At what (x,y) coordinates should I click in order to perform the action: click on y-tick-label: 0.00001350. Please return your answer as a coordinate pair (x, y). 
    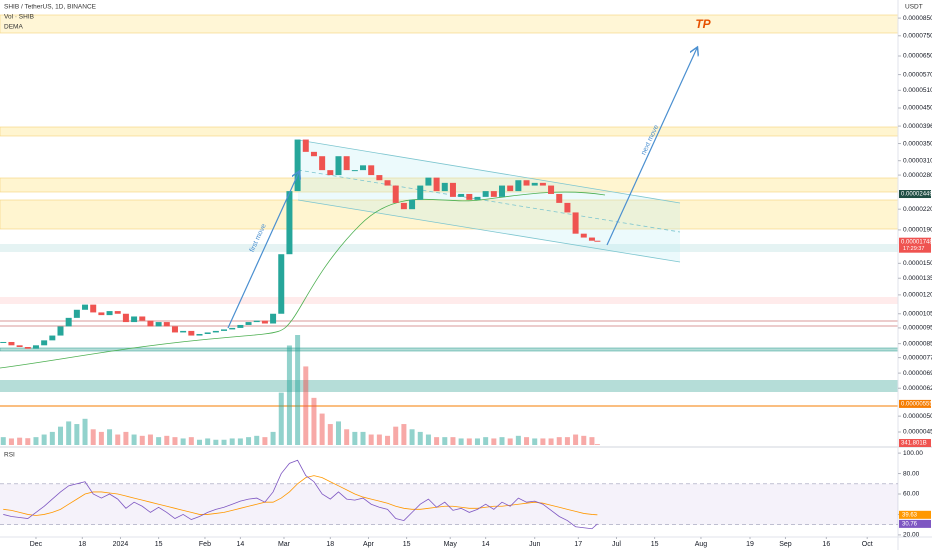
    Looking at the image, I should click on (917, 278).